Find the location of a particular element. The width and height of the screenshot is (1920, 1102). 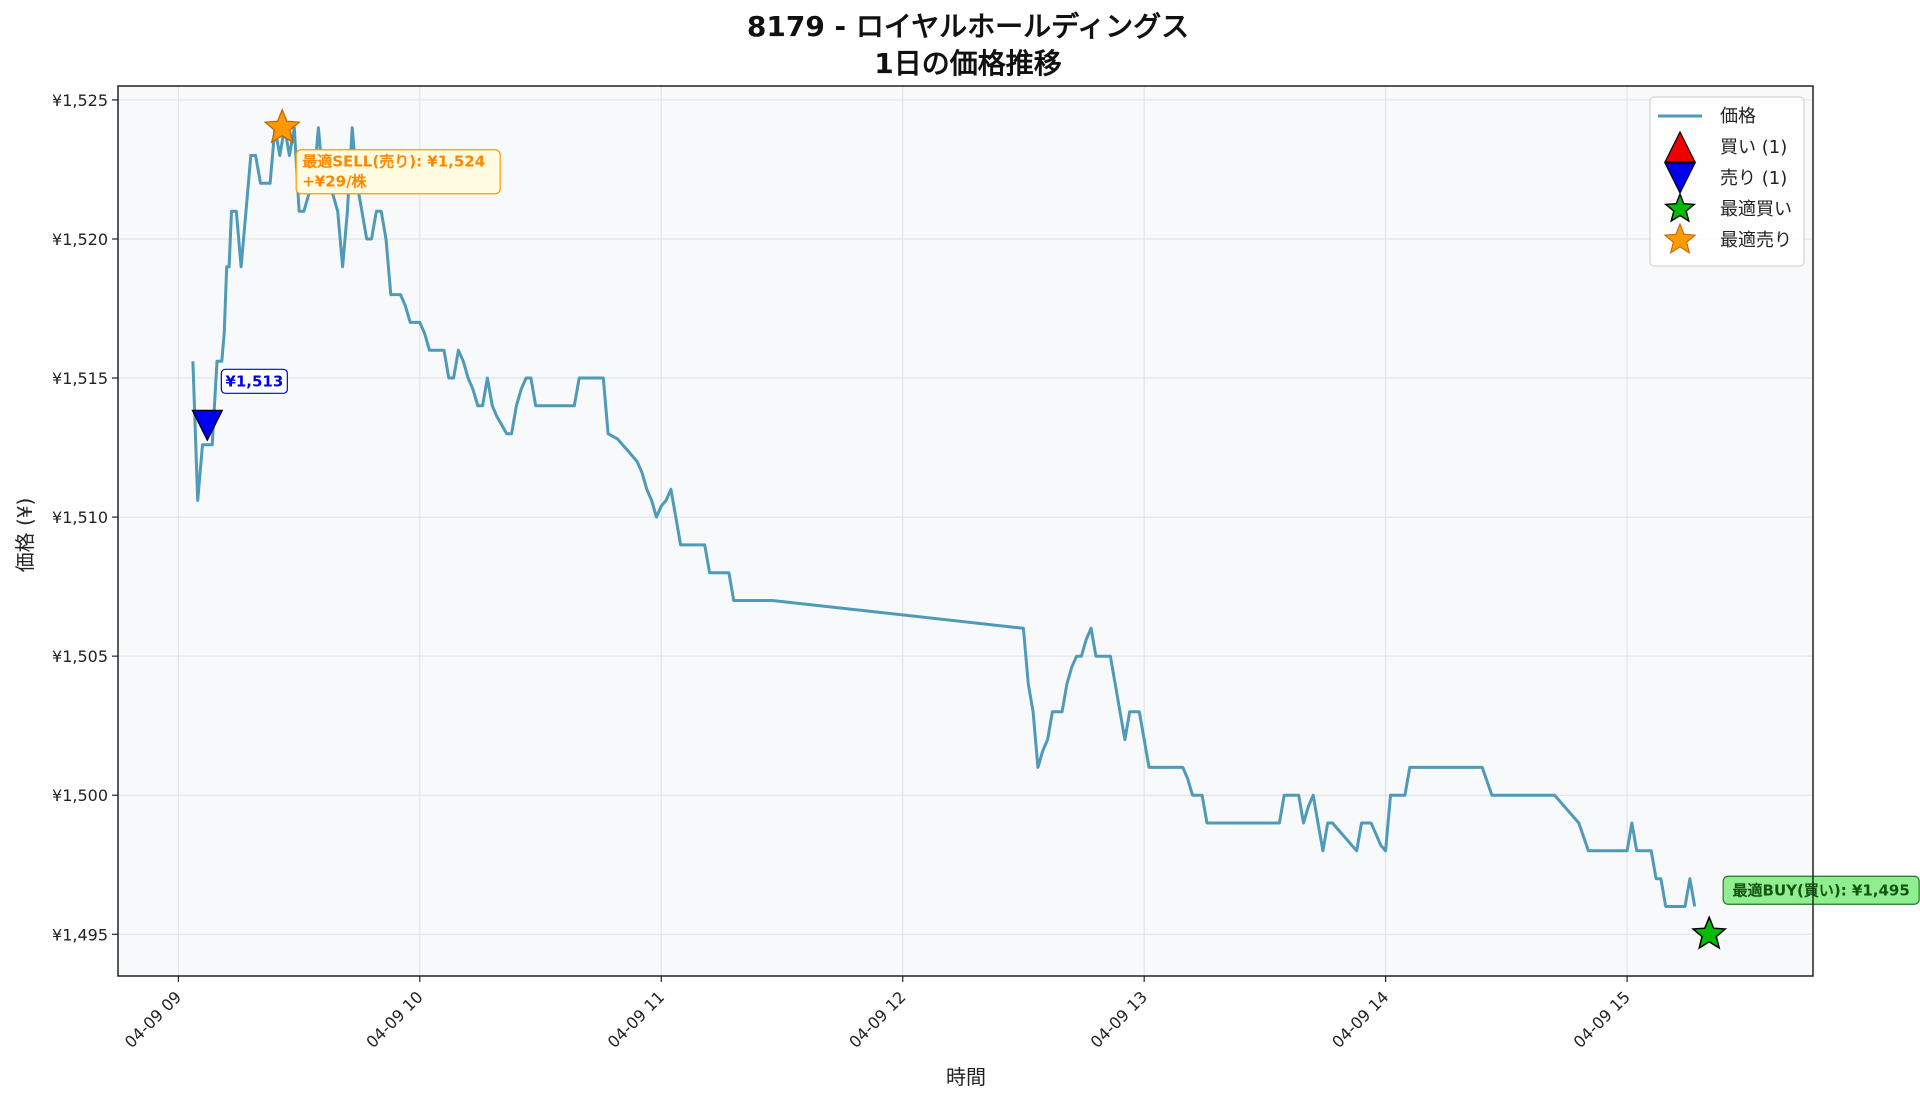

x-axis-label: 時間 is located at coordinates (966, 1077).